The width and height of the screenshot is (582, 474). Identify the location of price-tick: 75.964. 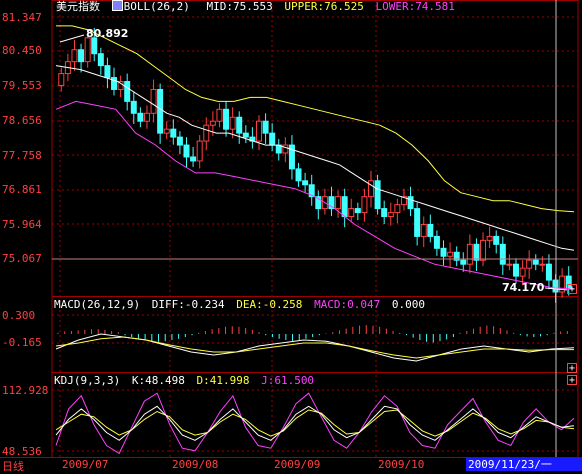
(22, 224).